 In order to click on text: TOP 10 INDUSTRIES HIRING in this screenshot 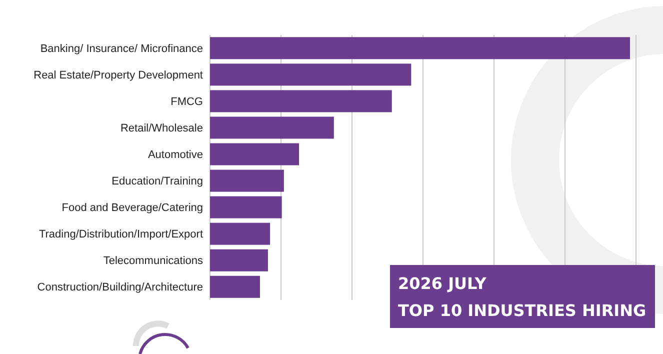, I will do `click(522, 310)`.